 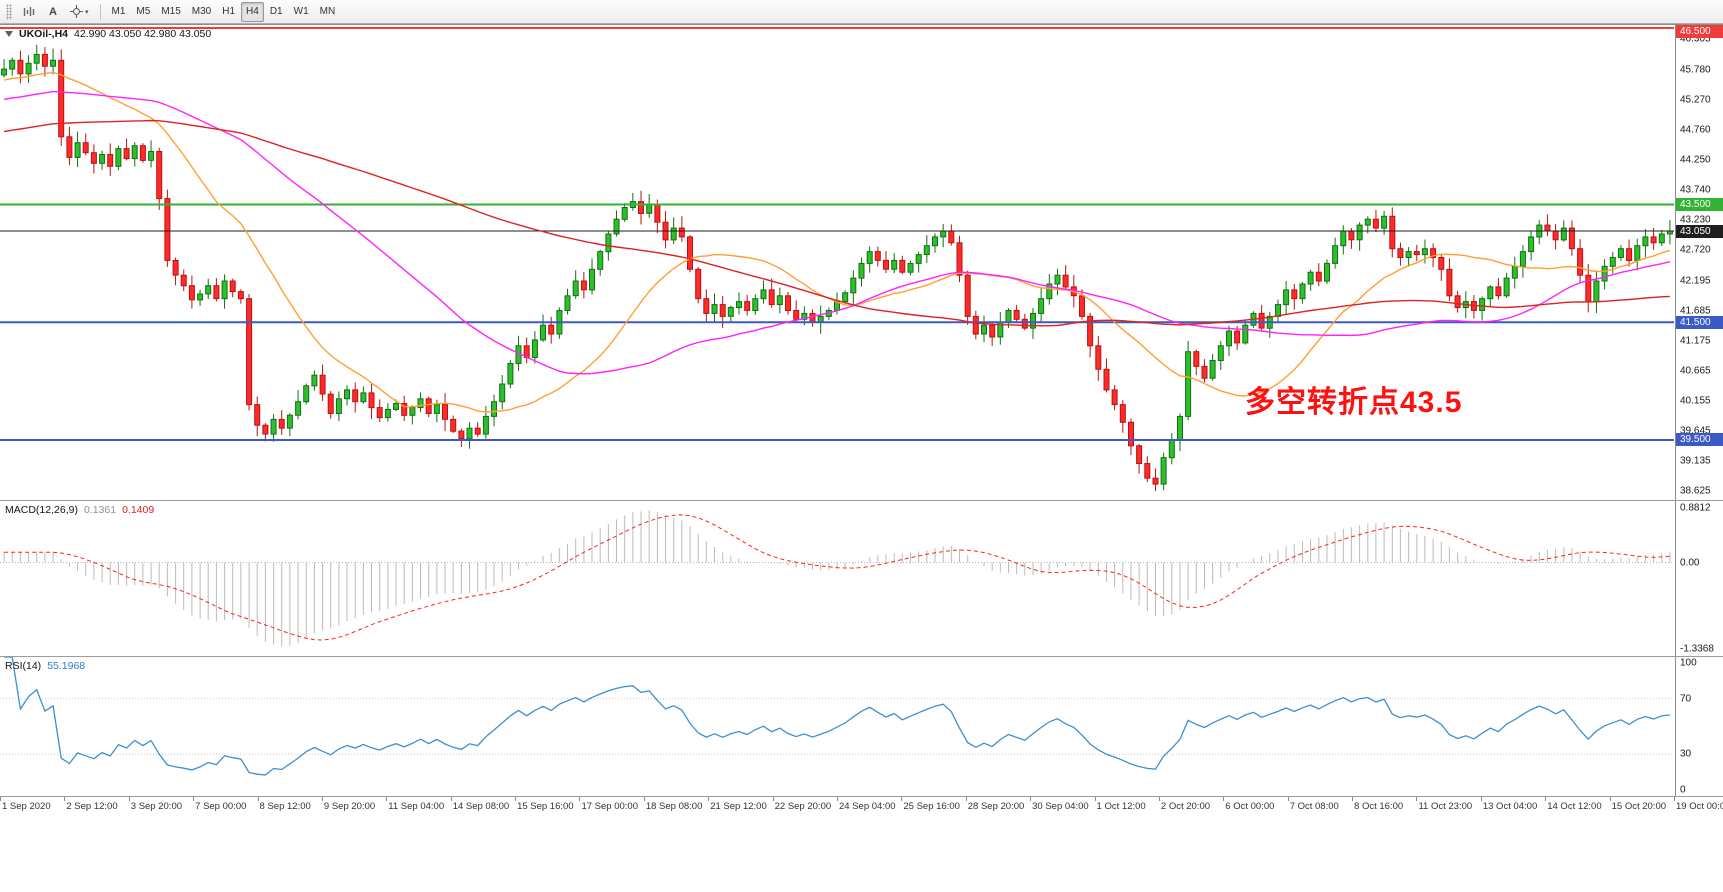 I want to click on macd-scale-label: 0.00, so click(x=1690, y=562).